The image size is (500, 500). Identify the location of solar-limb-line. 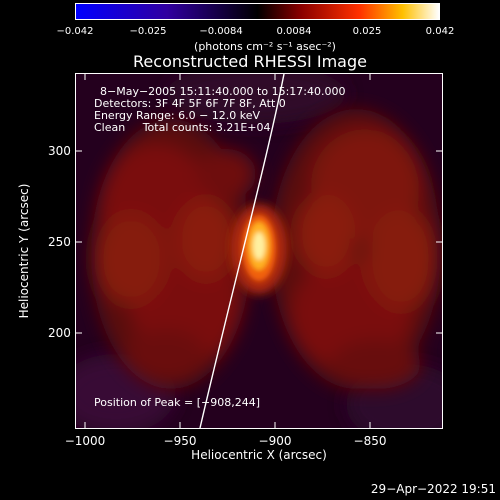
(242, 251).